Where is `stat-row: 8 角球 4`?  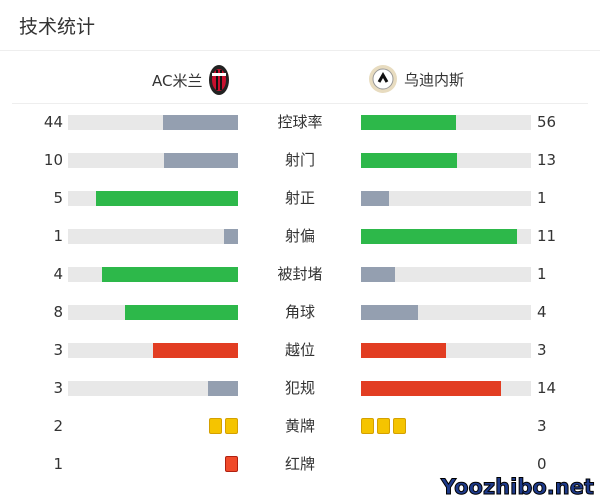 stat-row: 8 角球 4 is located at coordinates (300, 312).